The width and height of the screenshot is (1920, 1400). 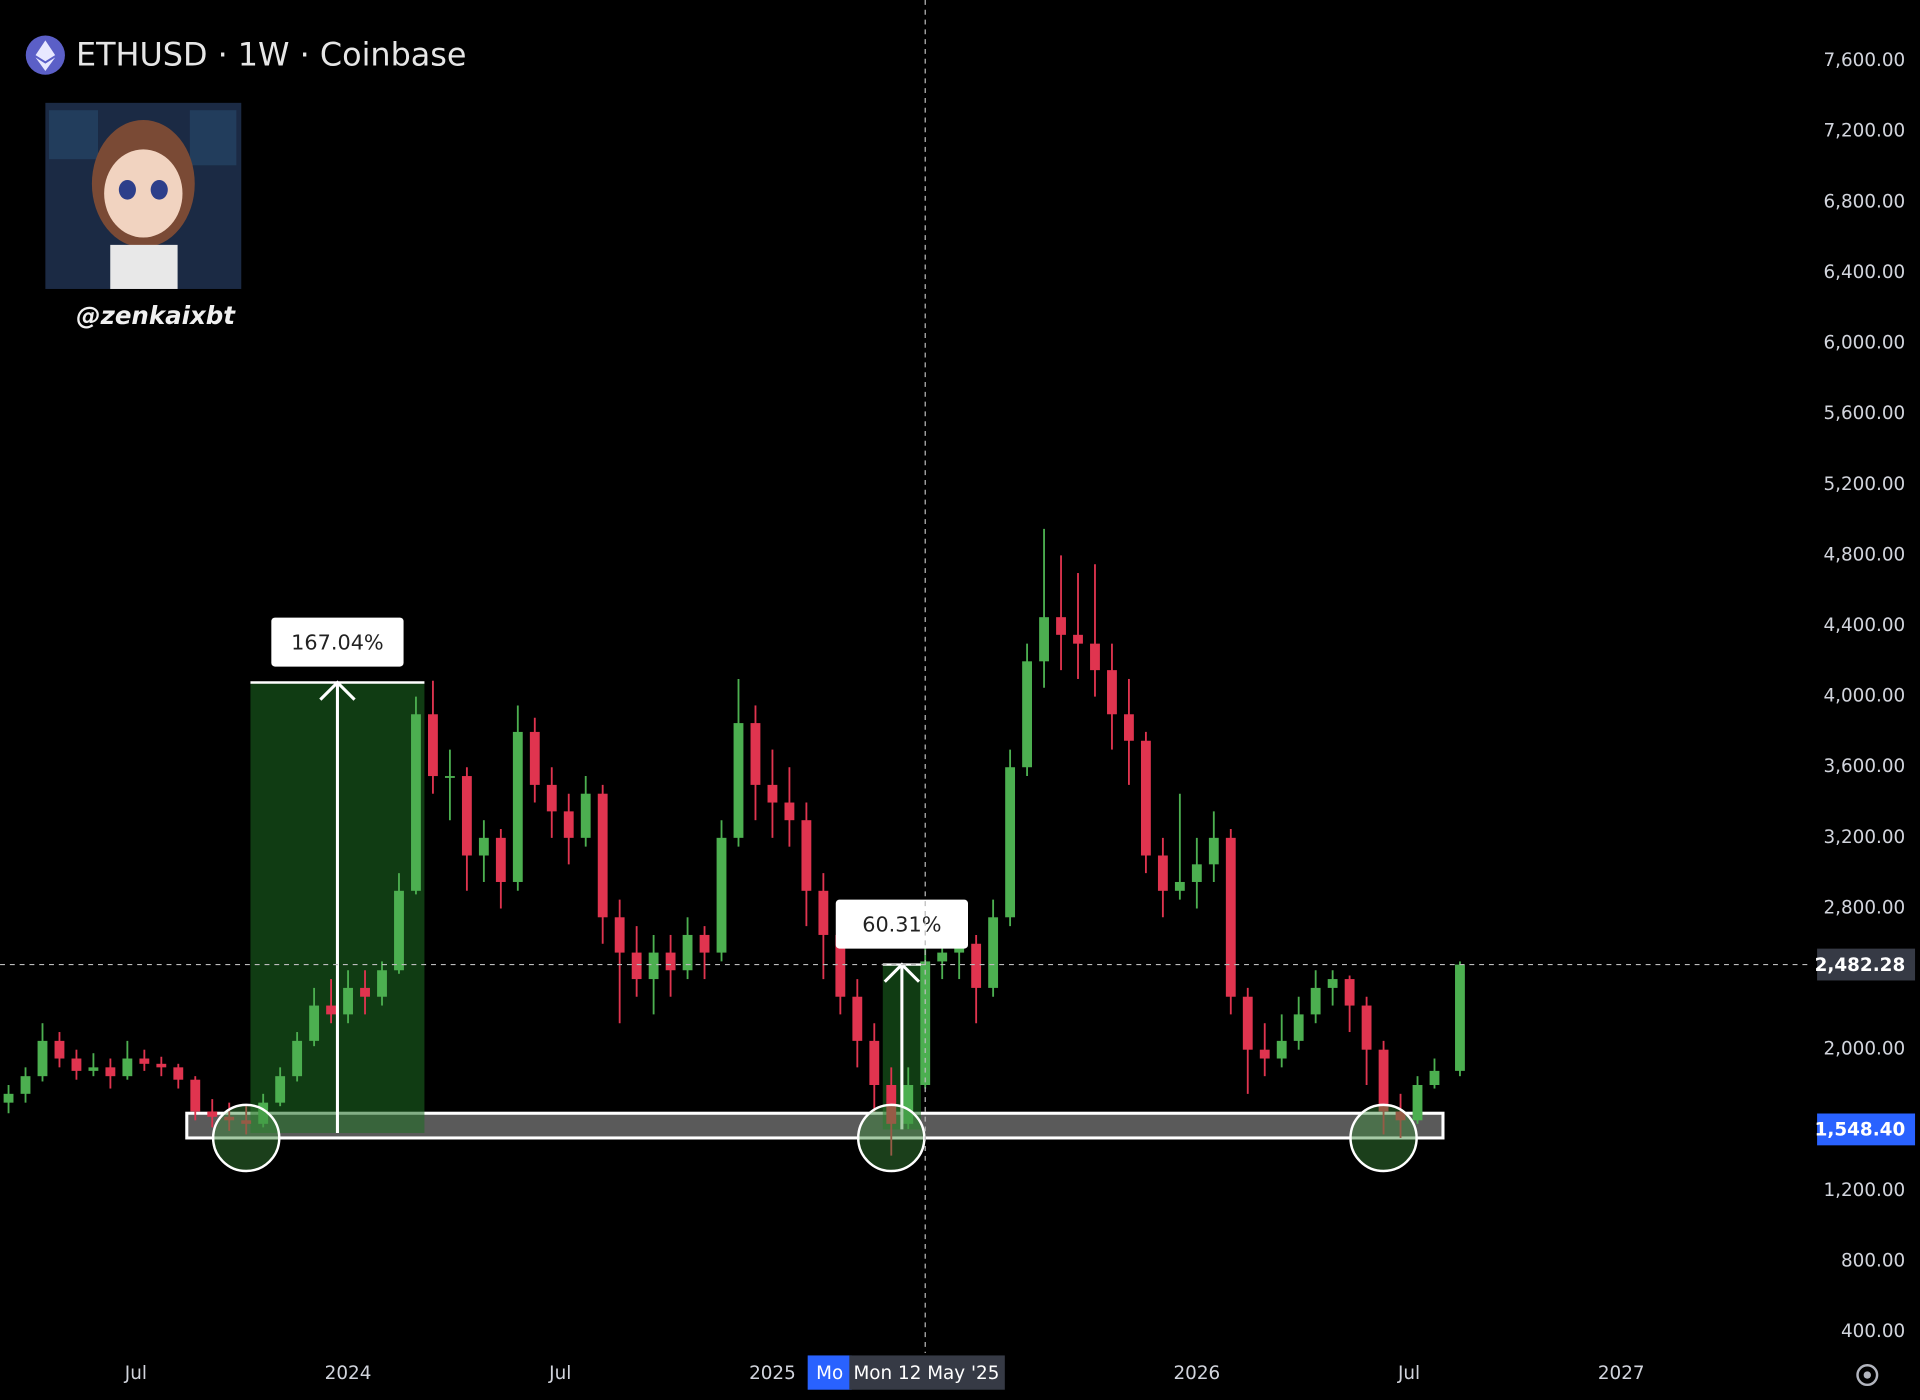 What do you see at coordinates (1864, 554) in the screenshot?
I see `y-tick-label: 4,800.00` at bounding box center [1864, 554].